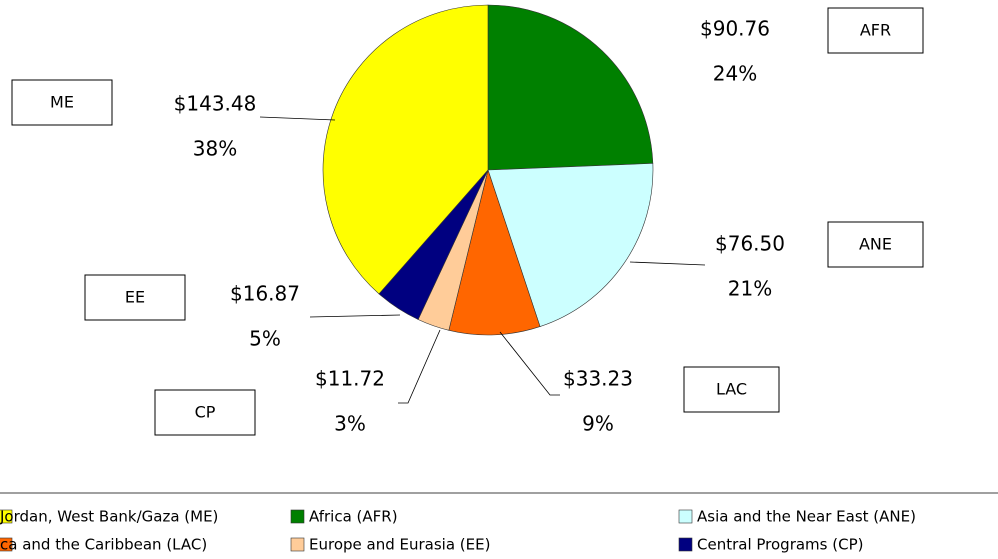 The width and height of the screenshot is (998, 559). I want to click on value-label: $16.87, so click(265, 294).